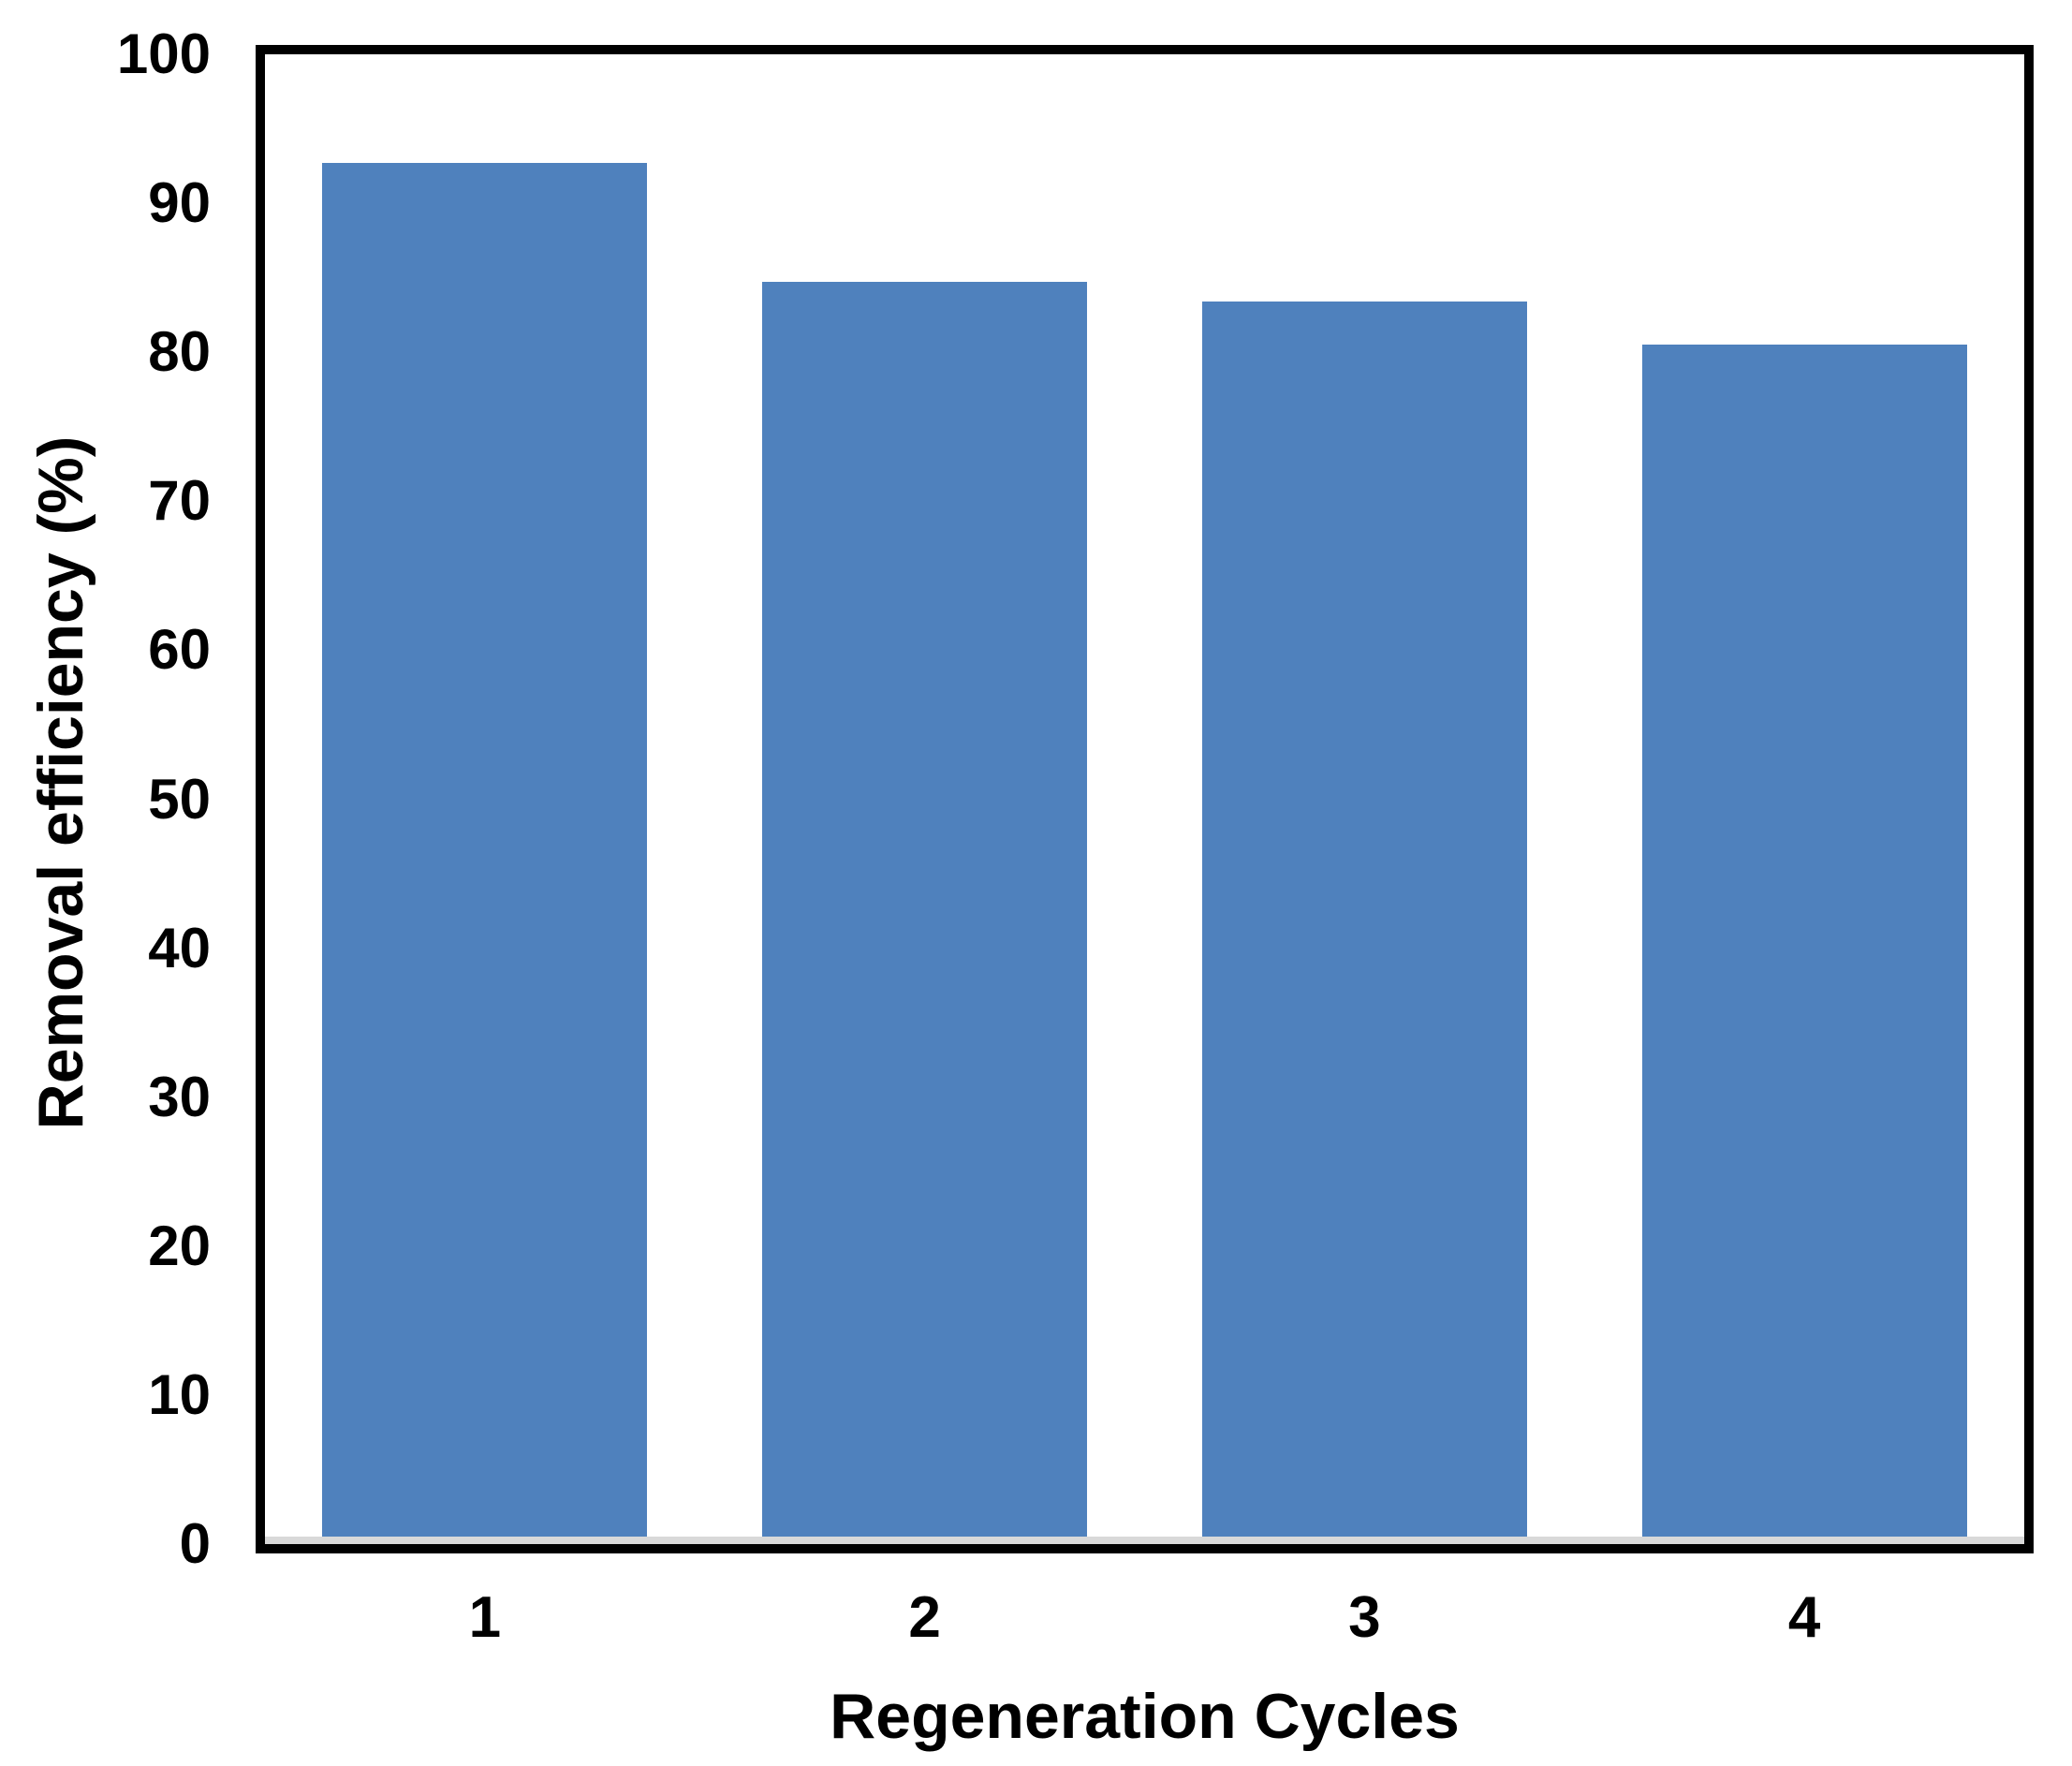 Image resolution: width=2072 pixels, height=1766 pixels. I want to click on y-tick-label: 20, so click(179, 1245).